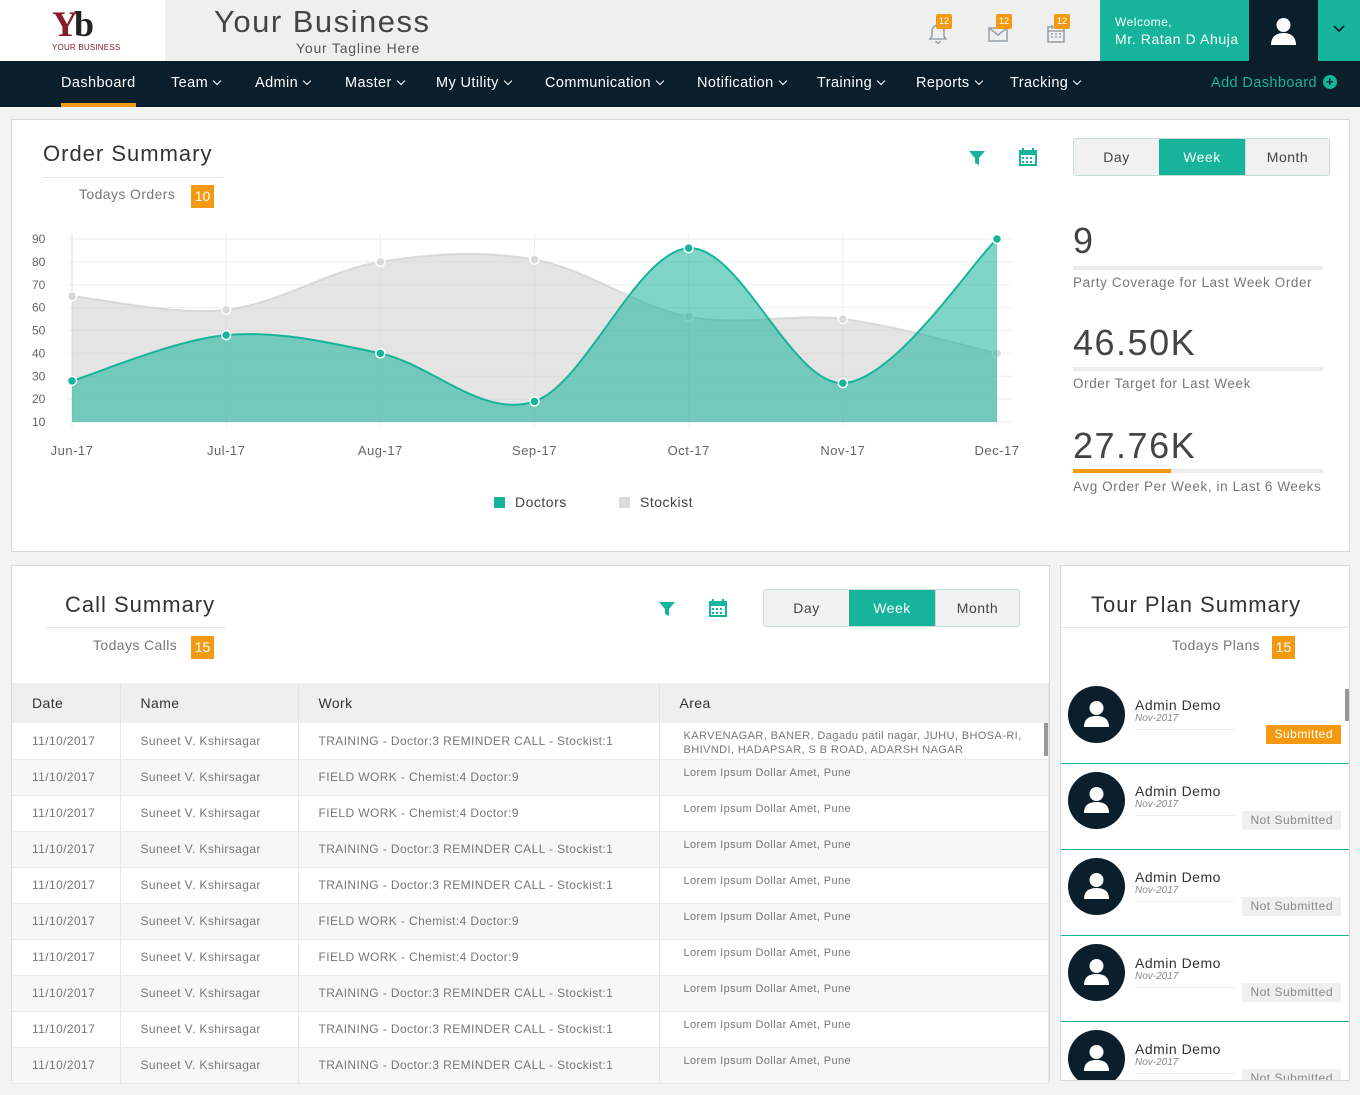  Describe the element at coordinates (949, 84) in the screenshot. I see `nav-reports: Reports` at that location.